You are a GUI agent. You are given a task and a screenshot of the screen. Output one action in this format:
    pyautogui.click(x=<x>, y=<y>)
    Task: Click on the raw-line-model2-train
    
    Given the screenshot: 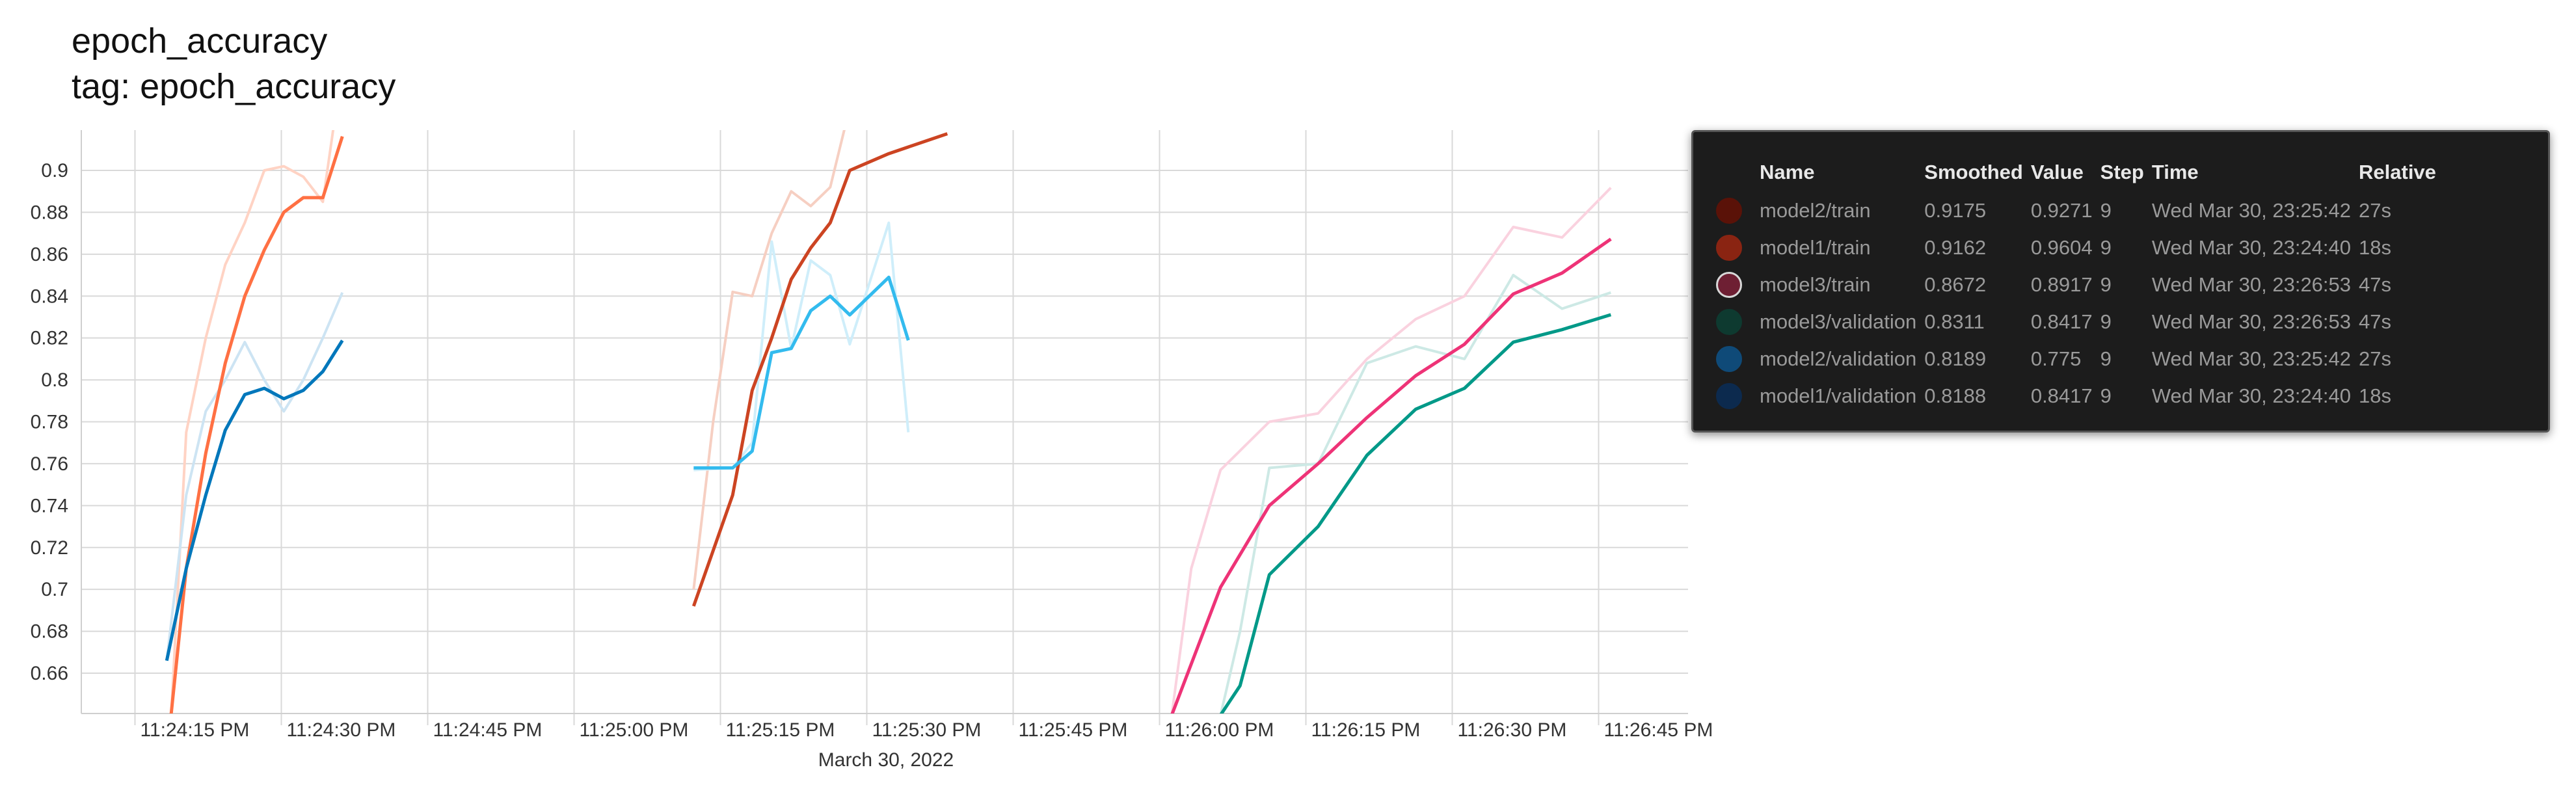 What is the action you would take?
    pyautogui.click(x=769, y=360)
    